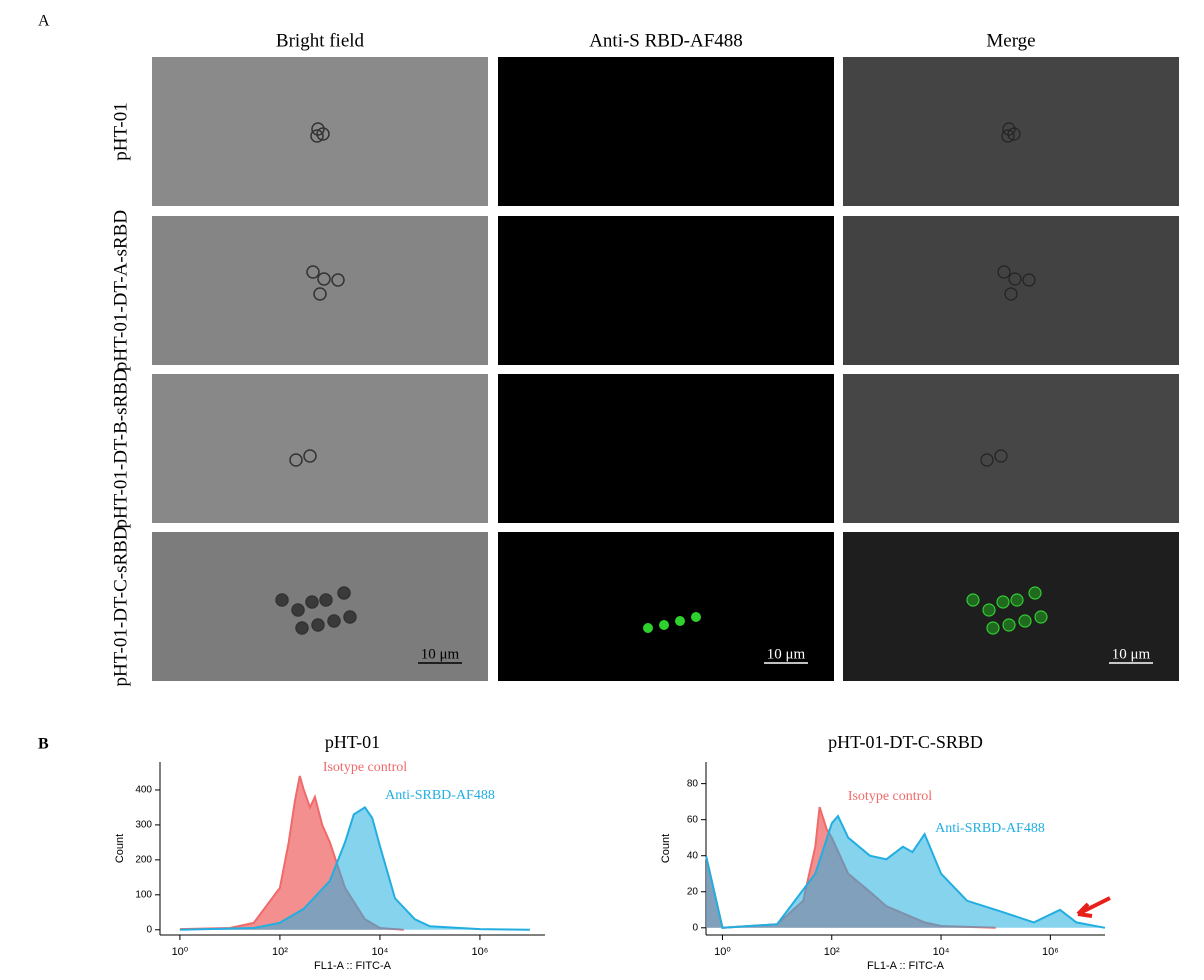  I want to click on y-tick-label: 200, so click(143, 859).